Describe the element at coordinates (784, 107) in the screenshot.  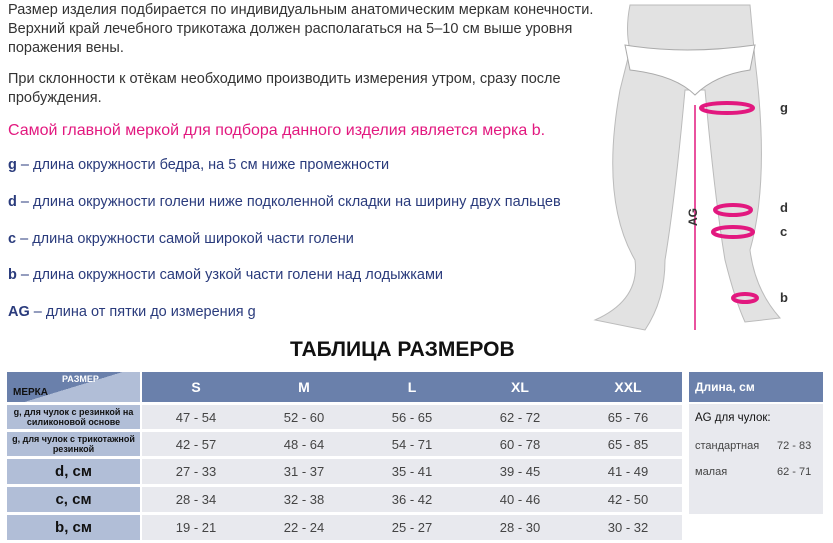
I see `label-g: g` at that location.